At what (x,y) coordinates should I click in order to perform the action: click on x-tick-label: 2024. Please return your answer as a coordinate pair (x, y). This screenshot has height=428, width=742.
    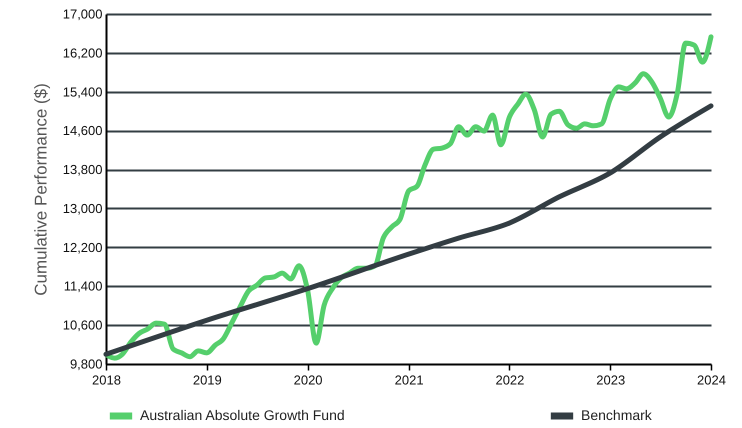
    Looking at the image, I should click on (711, 380).